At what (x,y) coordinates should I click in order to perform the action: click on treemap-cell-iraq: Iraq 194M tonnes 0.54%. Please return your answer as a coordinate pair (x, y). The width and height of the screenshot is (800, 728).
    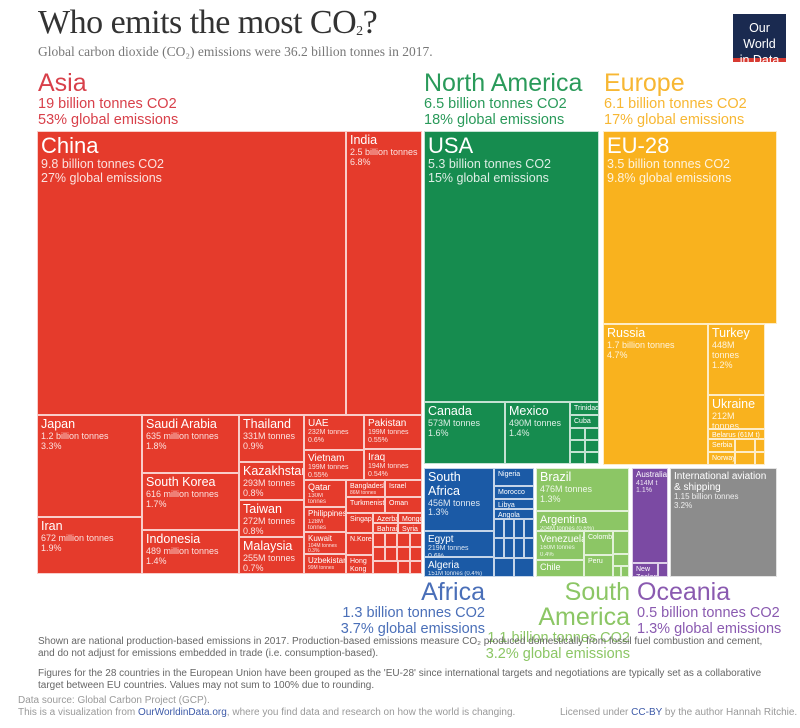
    Looking at the image, I should click on (393, 464).